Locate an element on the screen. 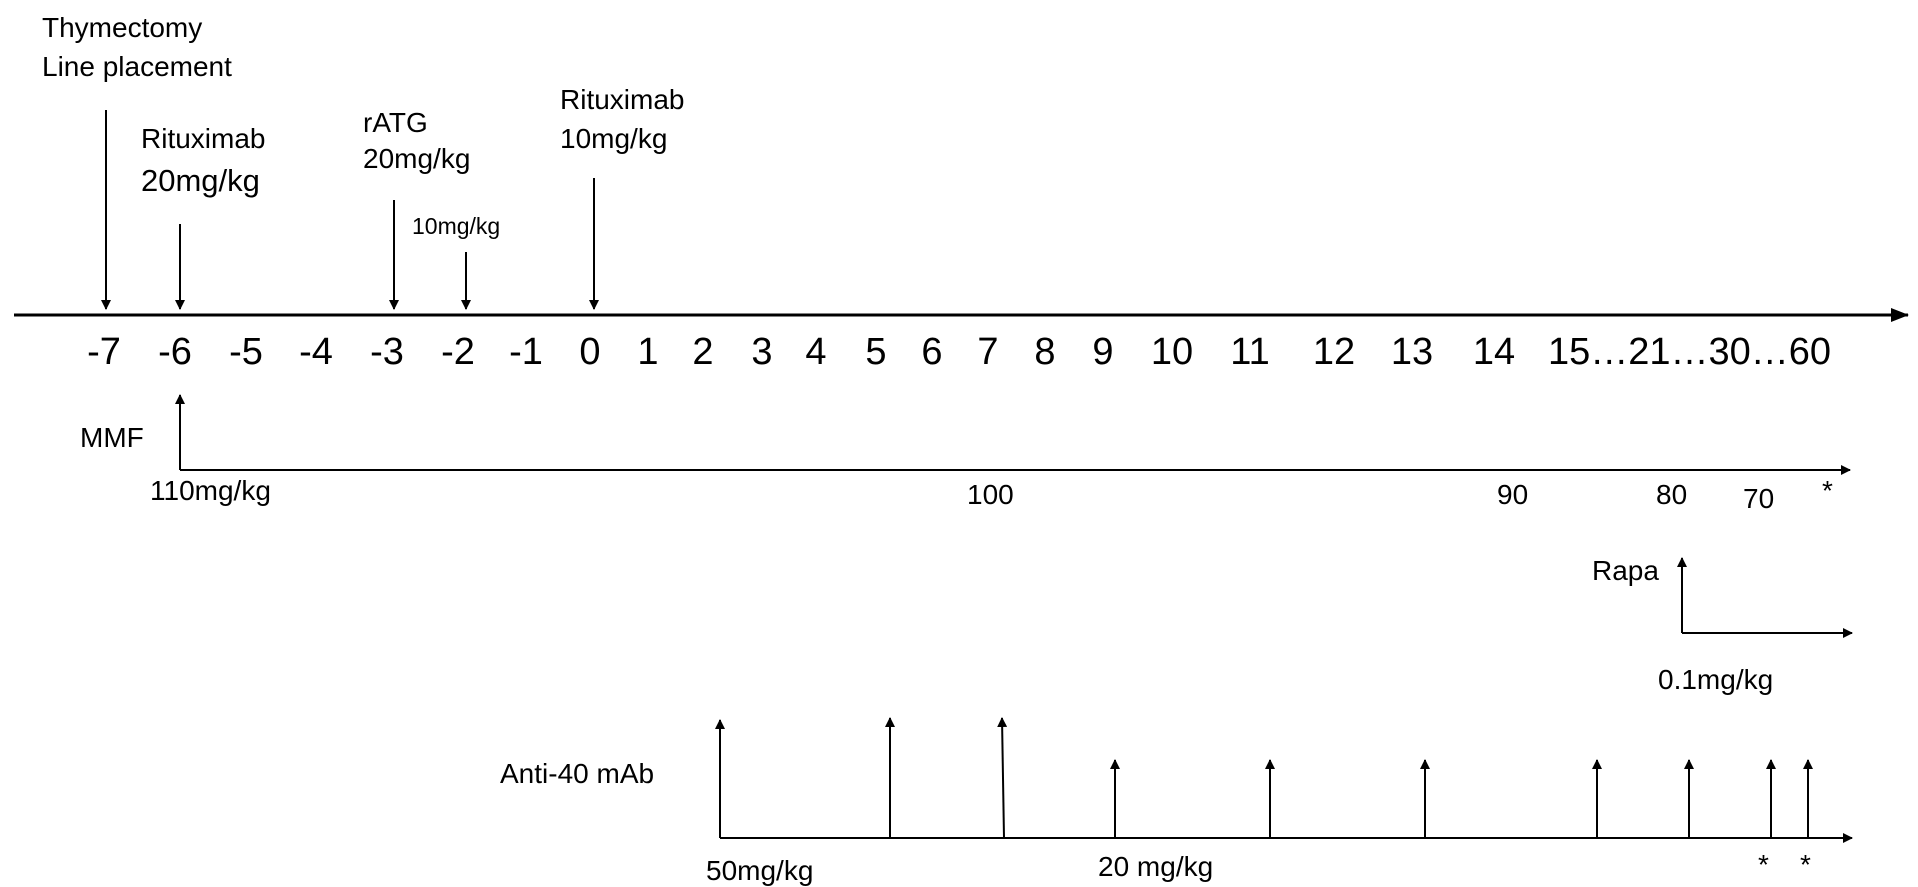  mmf-dose-100: 100 is located at coordinates (990, 494).